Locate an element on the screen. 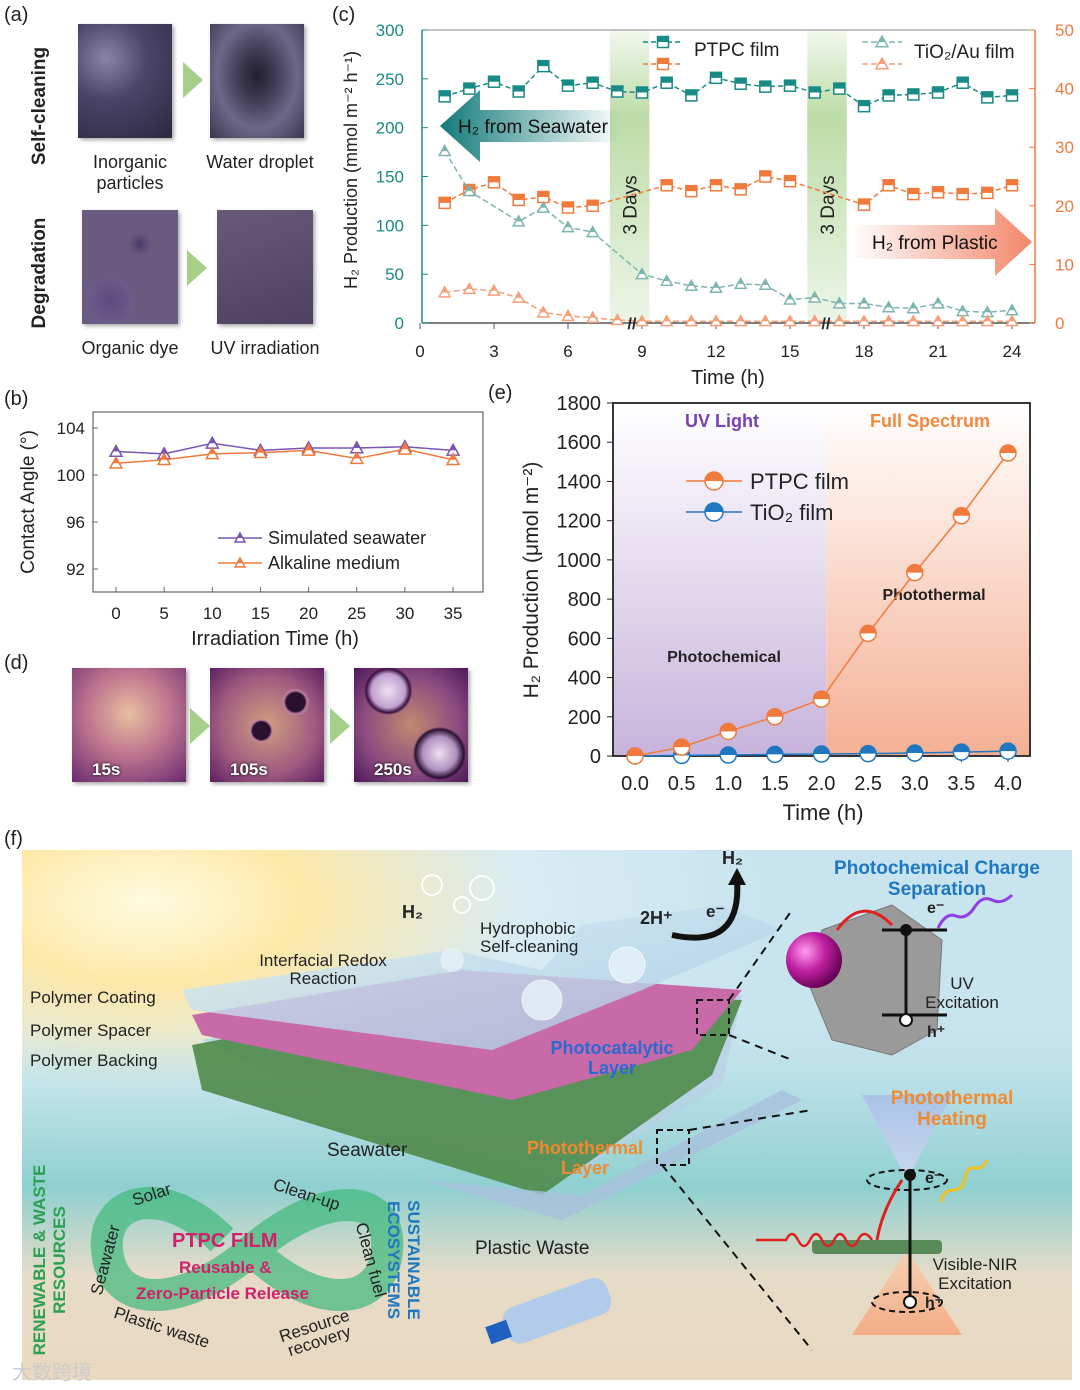 This screenshot has width=1080, height=1390. y-tick-label: 300 is located at coordinates (390, 30).